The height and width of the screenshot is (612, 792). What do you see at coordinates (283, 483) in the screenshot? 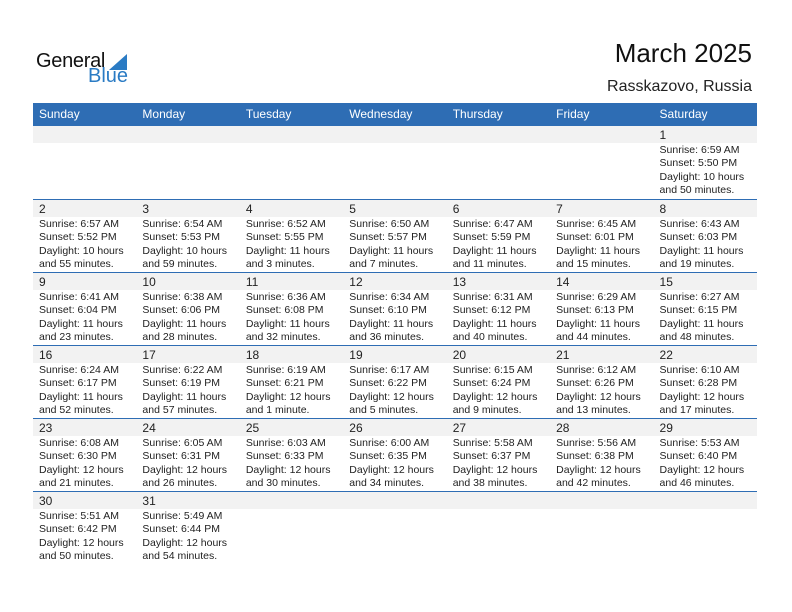
I see `daylight-minutes: and 30 minutes.` at bounding box center [283, 483].